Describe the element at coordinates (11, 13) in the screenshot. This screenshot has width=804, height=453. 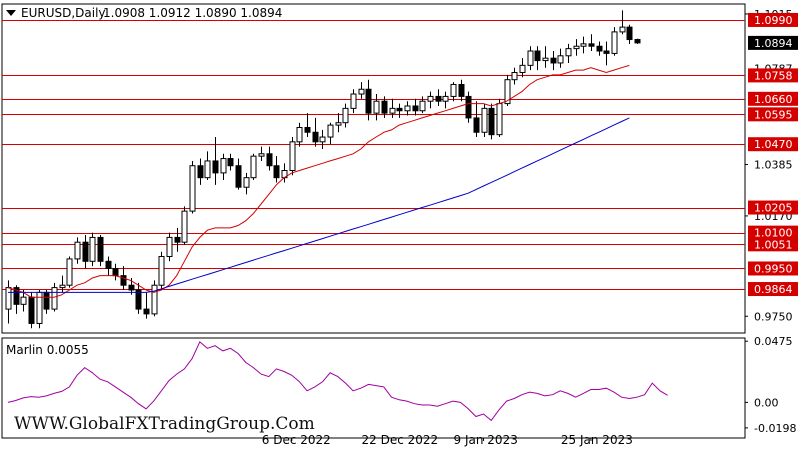
I see `dropdown-triangle-icon` at that location.